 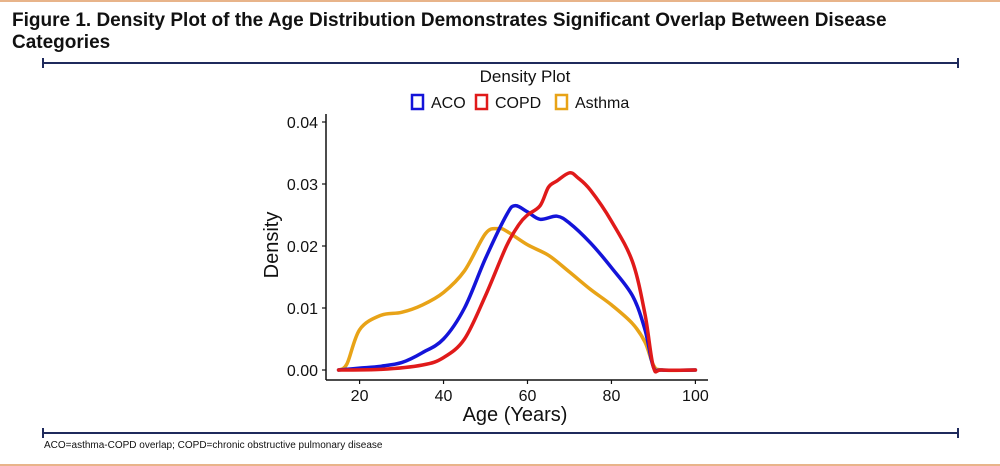 I want to click on legend-swatch-asthma, so click(x=561, y=102).